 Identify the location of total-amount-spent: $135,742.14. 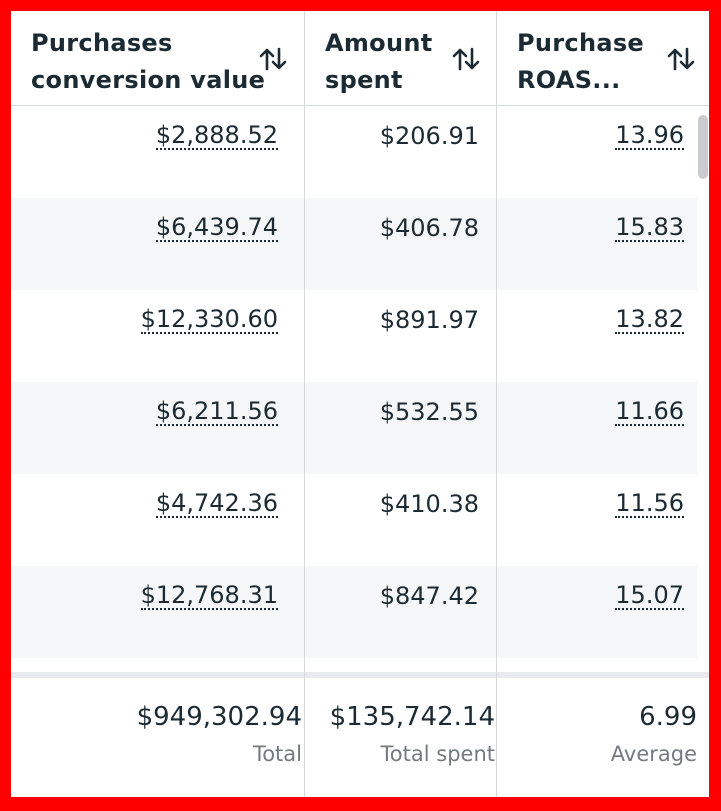
(412, 717).